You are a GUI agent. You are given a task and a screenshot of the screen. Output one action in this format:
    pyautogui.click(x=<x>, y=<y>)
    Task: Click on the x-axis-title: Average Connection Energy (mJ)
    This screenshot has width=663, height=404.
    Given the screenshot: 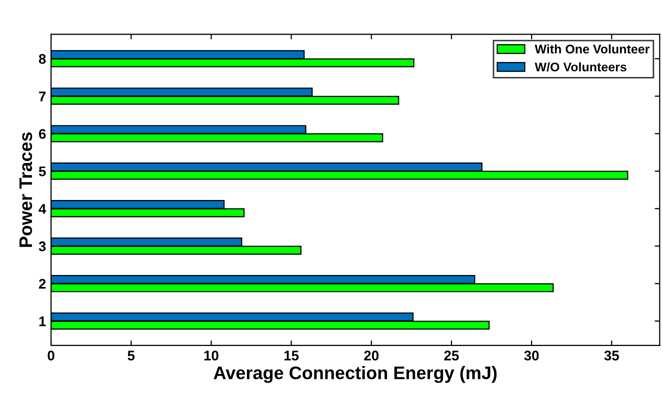 What is the action you would take?
    pyautogui.click(x=355, y=374)
    